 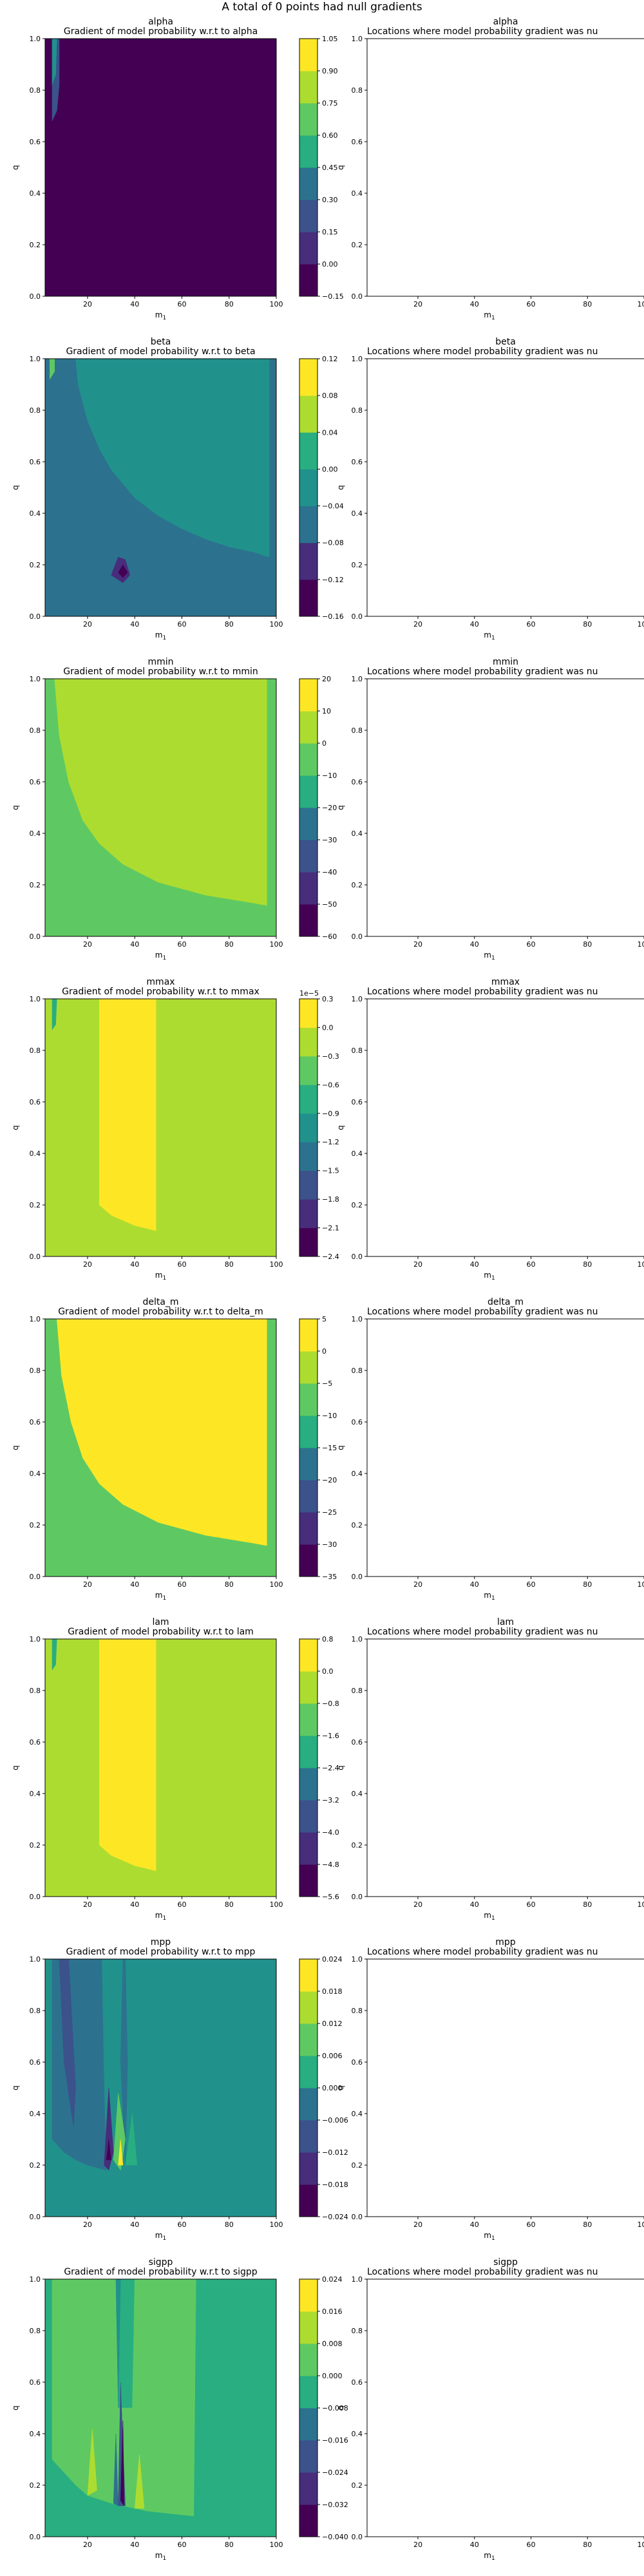 What do you see at coordinates (330, 71) in the screenshot?
I see `colorbar-tick-label: 0.90` at bounding box center [330, 71].